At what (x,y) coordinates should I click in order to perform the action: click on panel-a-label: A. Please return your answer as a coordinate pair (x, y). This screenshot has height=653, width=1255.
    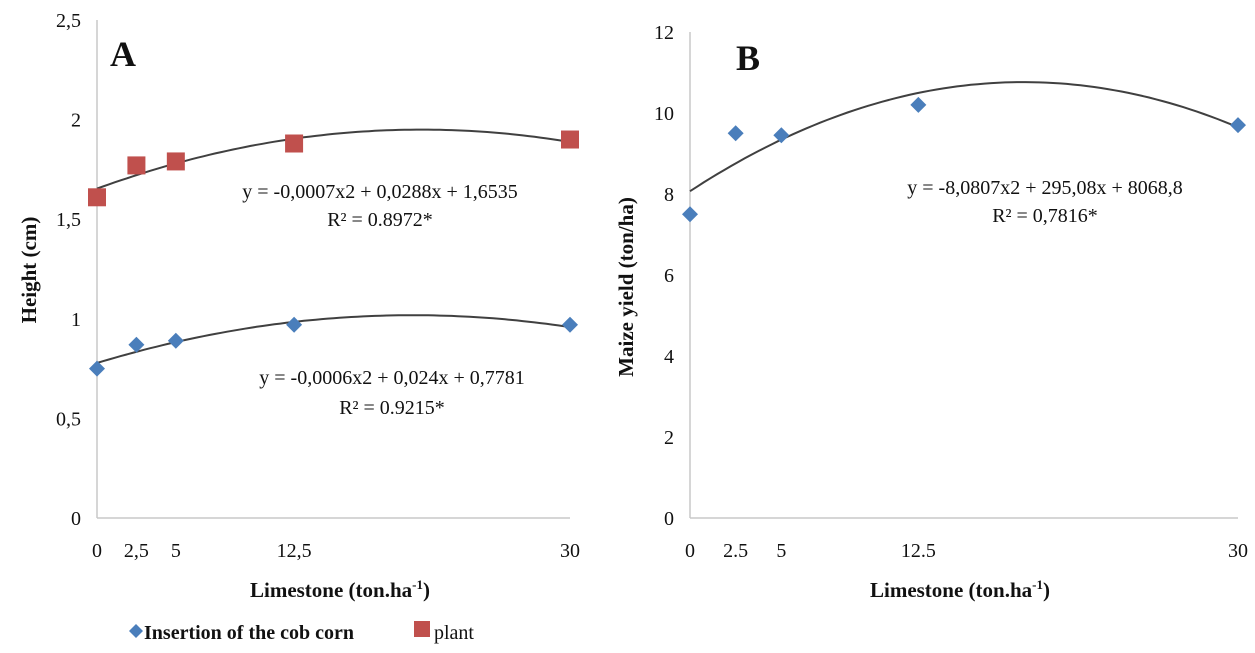
    Looking at the image, I should click on (123, 54).